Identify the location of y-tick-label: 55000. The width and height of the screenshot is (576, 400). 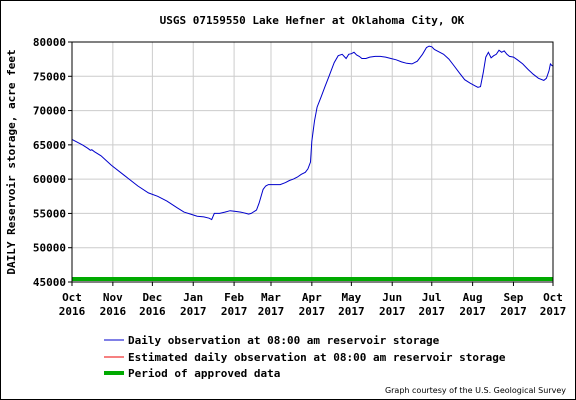
(49, 213).